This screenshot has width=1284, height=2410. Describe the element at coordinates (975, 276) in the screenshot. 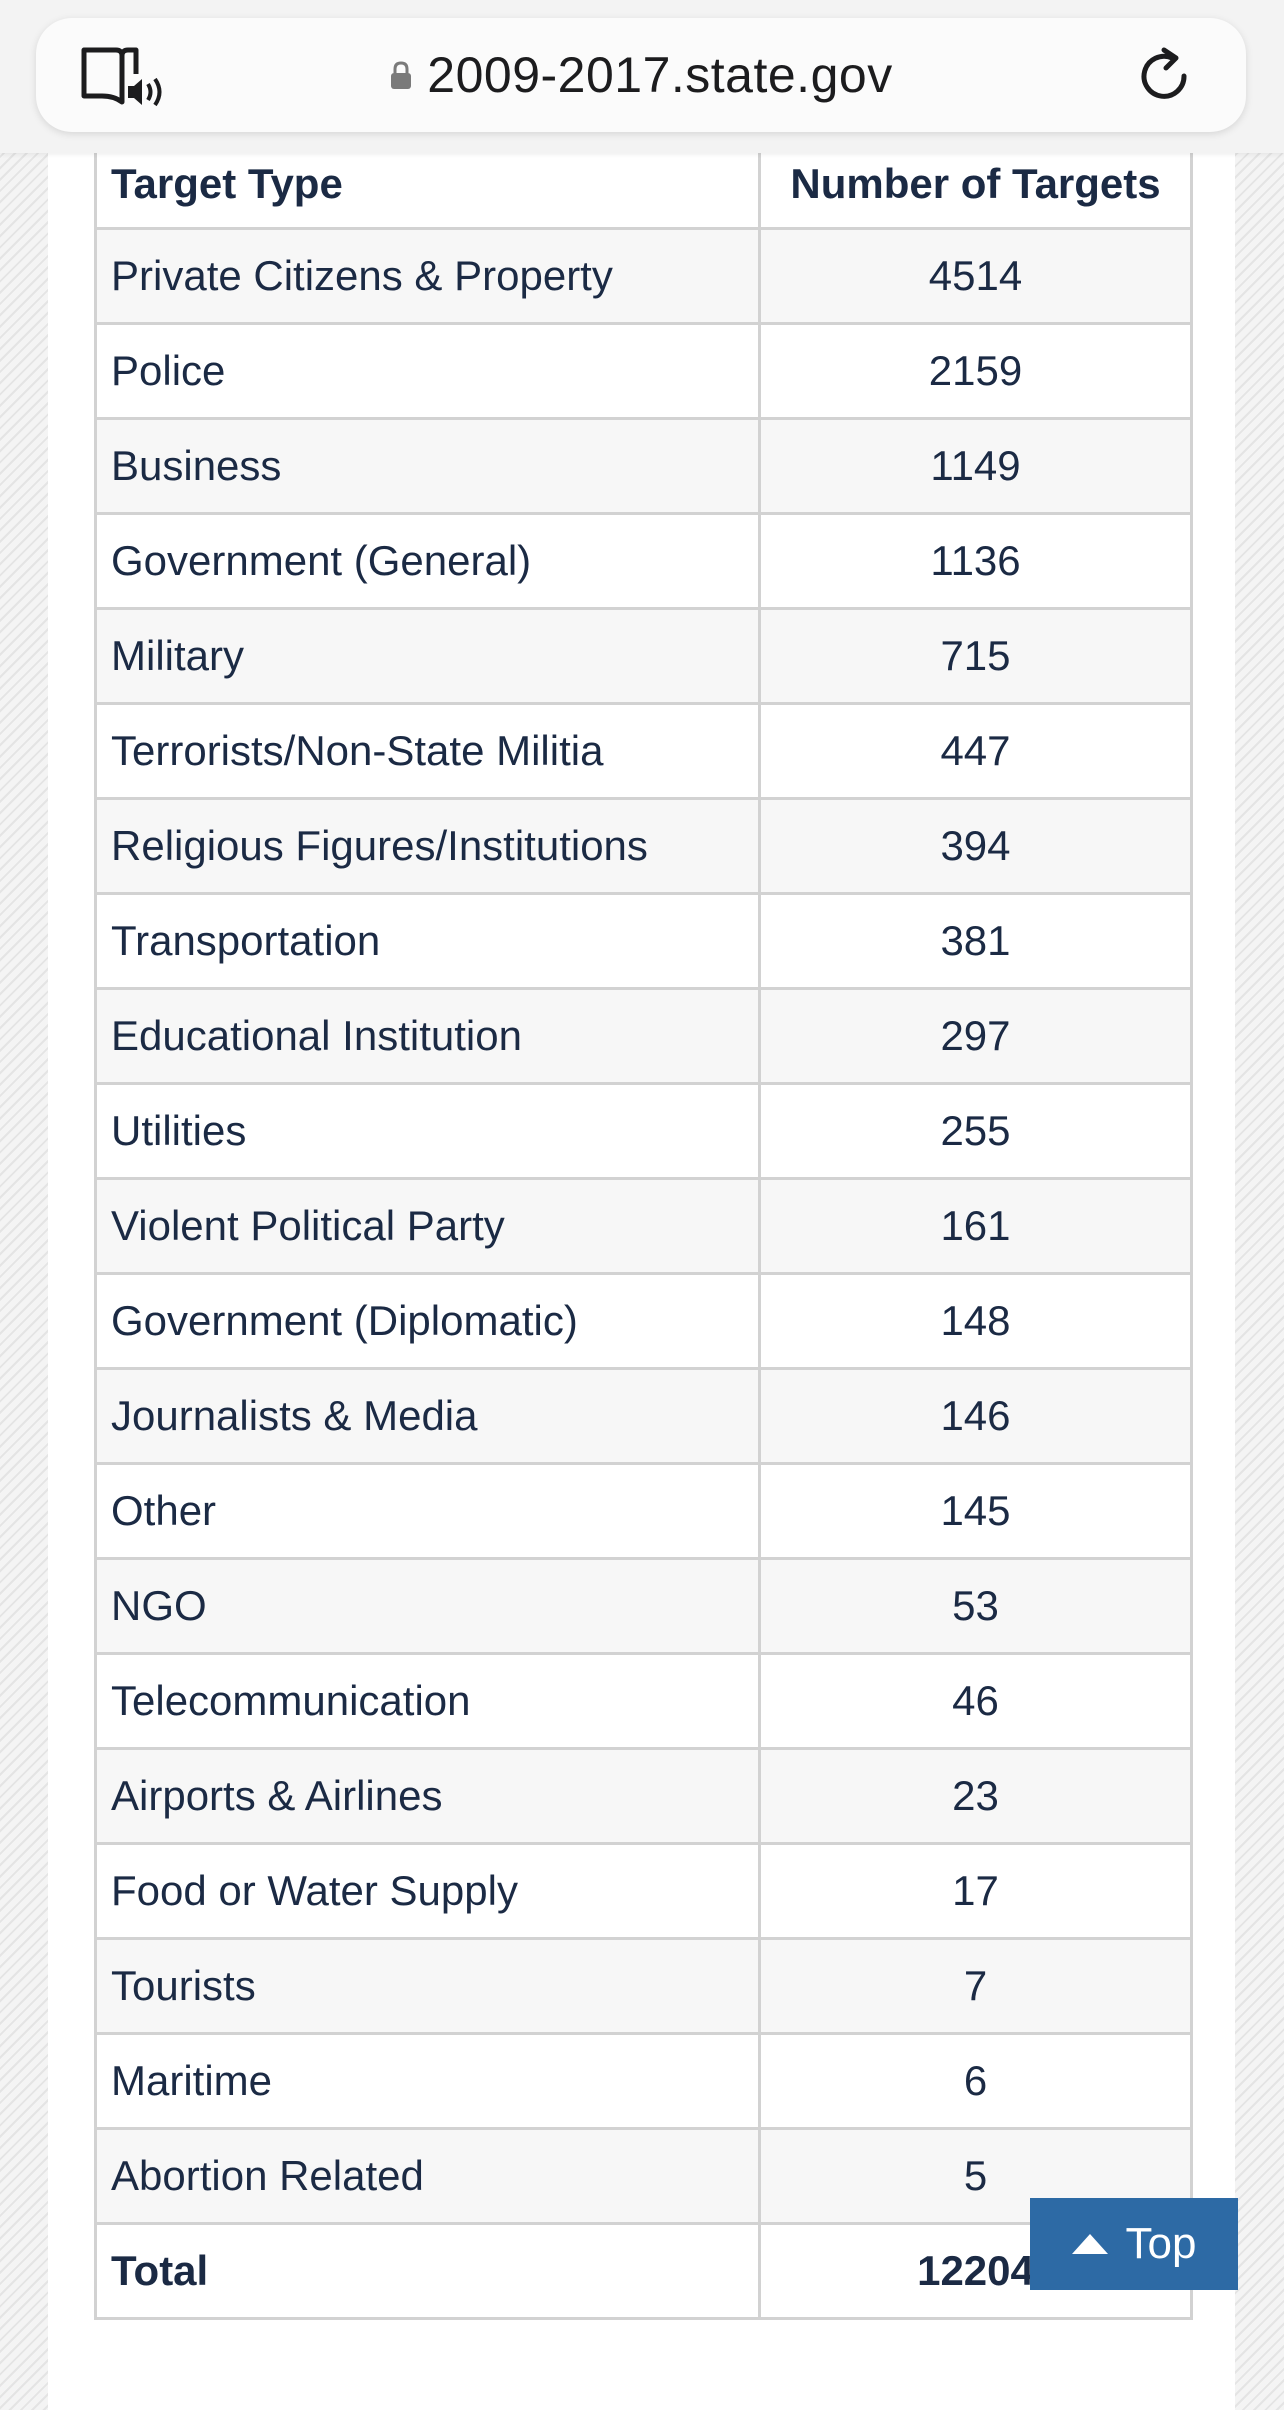

I see `target-count-cell: 4514` at that location.